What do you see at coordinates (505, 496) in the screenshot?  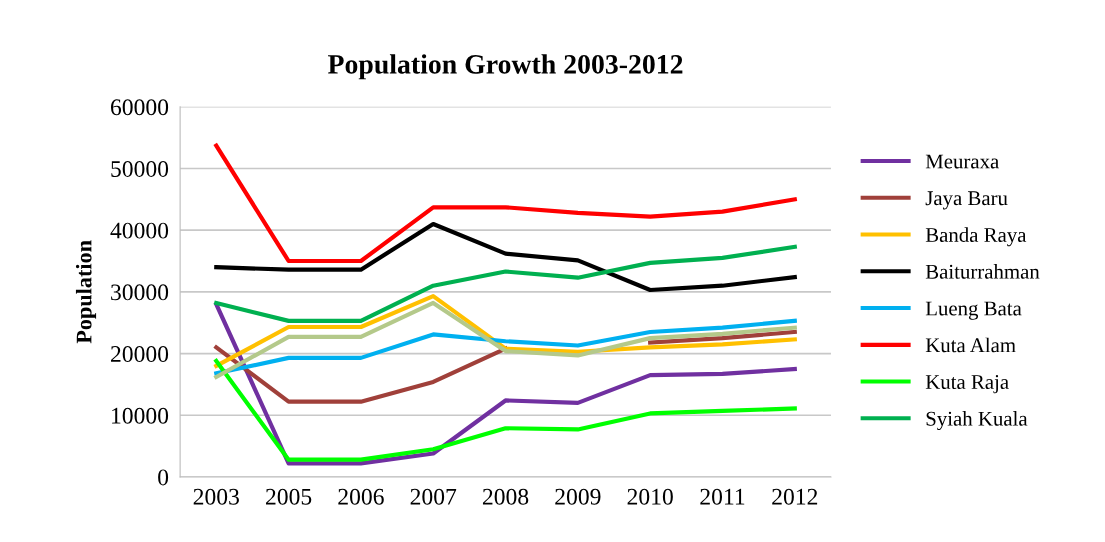 I see `x-tick-label: 2008` at bounding box center [505, 496].